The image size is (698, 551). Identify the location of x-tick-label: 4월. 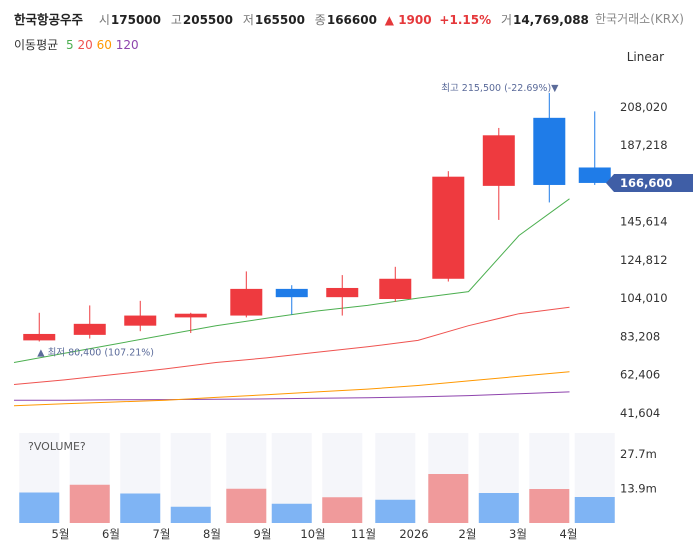
(569, 534).